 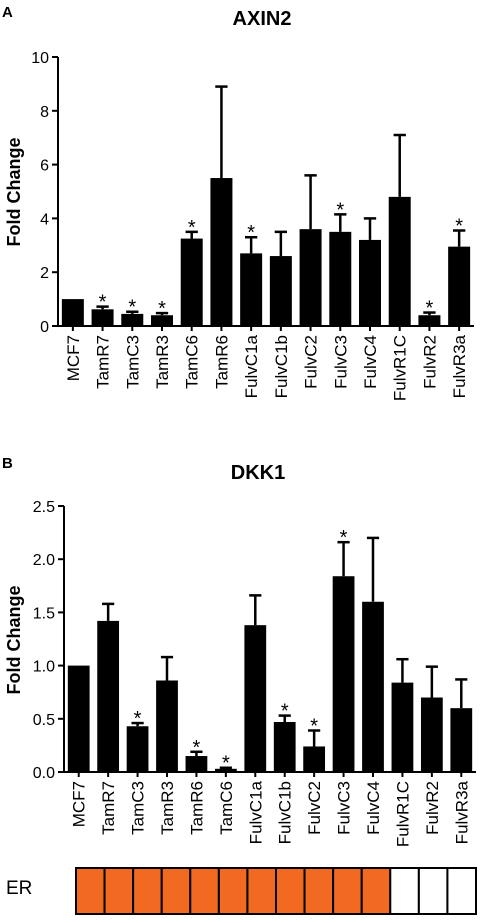 I want to click on bar-fulvc2, so click(x=314, y=759).